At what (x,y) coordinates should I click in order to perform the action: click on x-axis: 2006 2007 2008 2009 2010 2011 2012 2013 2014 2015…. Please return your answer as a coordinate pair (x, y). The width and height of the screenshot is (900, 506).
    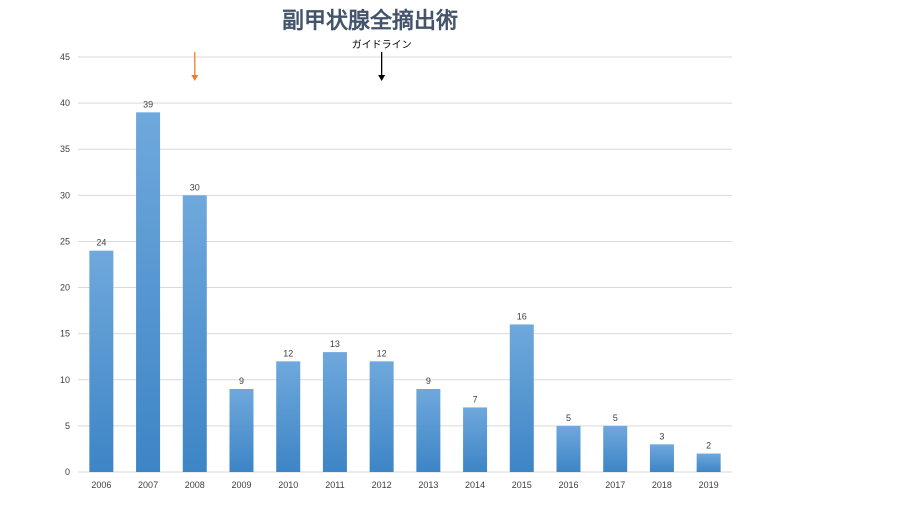
    Looking at the image, I should click on (404, 485).